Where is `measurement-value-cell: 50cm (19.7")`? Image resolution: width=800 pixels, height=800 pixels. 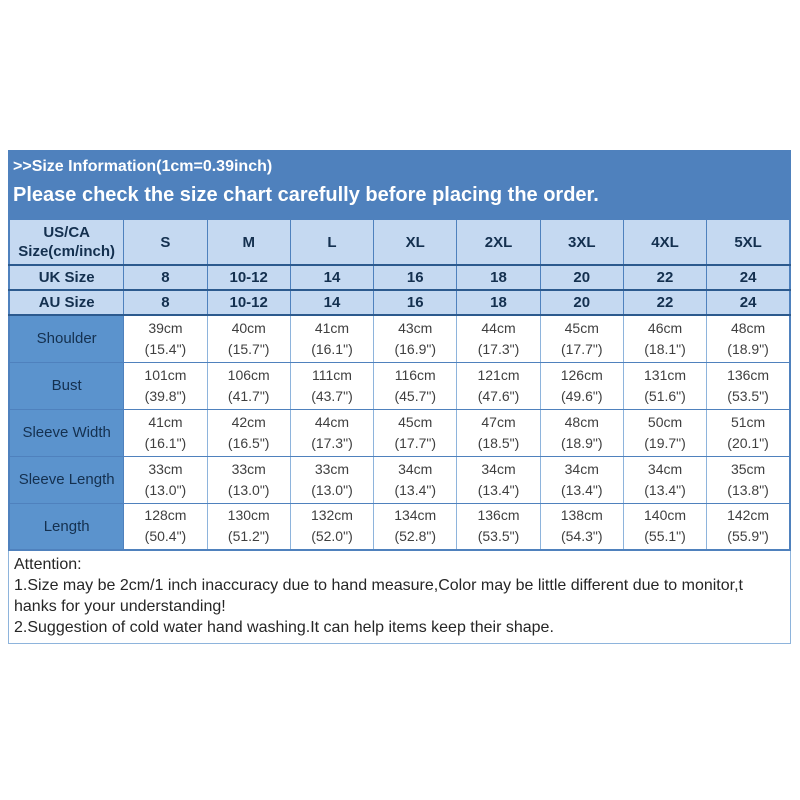
measurement-value-cell: 50cm (19.7") is located at coordinates (665, 432).